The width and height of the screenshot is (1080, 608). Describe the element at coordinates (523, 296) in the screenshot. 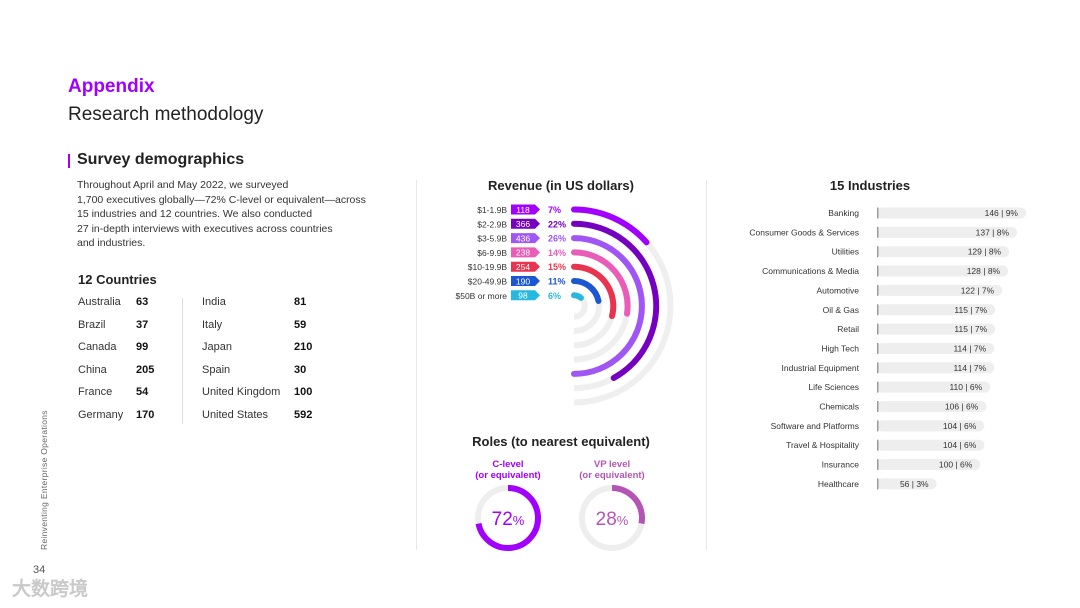

I see `revenue-count-label: 98` at that location.